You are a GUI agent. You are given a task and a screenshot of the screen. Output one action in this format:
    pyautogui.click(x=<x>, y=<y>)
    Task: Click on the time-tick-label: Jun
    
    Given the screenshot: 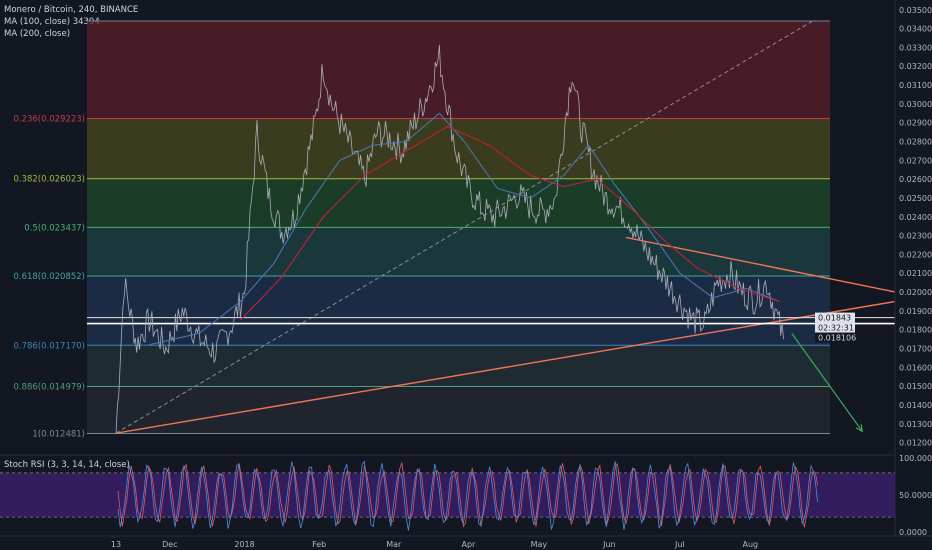 What is the action you would take?
    pyautogui.click(x=609, y=544)
    